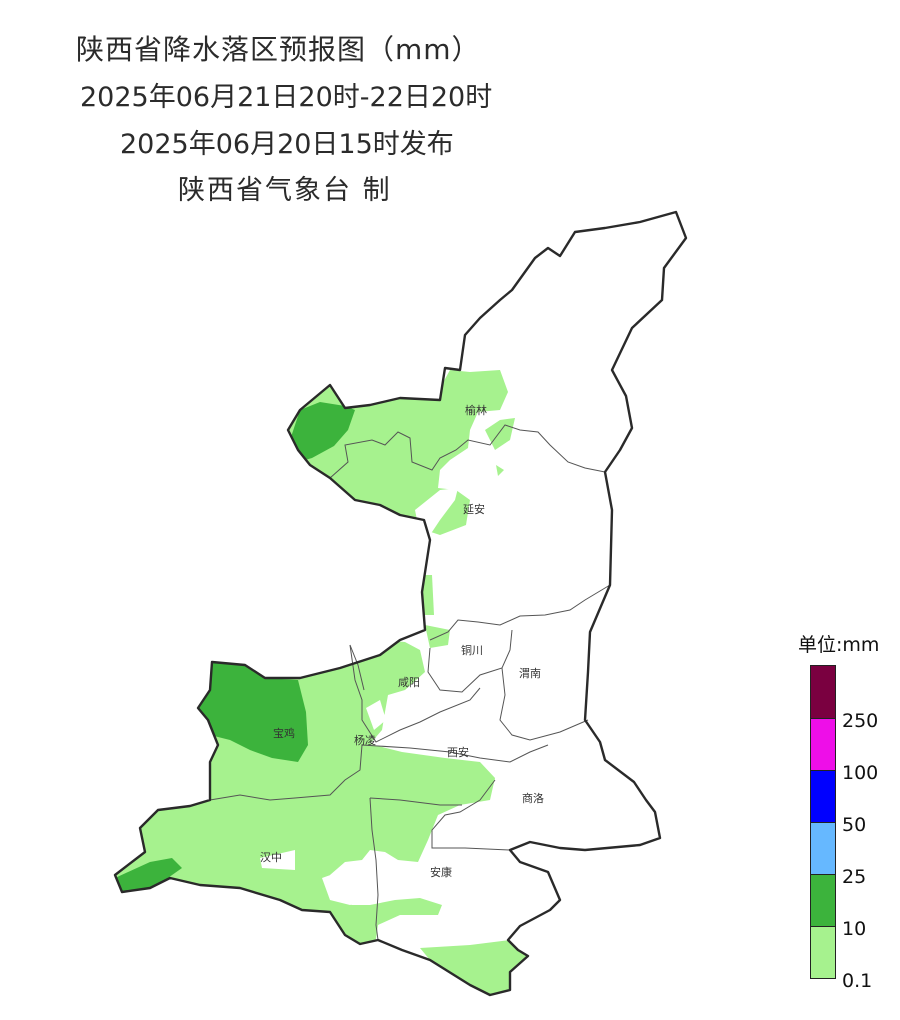 The image size is (900, 1020). I want to click on city-label-ankang: 安康, so click(441, 872).